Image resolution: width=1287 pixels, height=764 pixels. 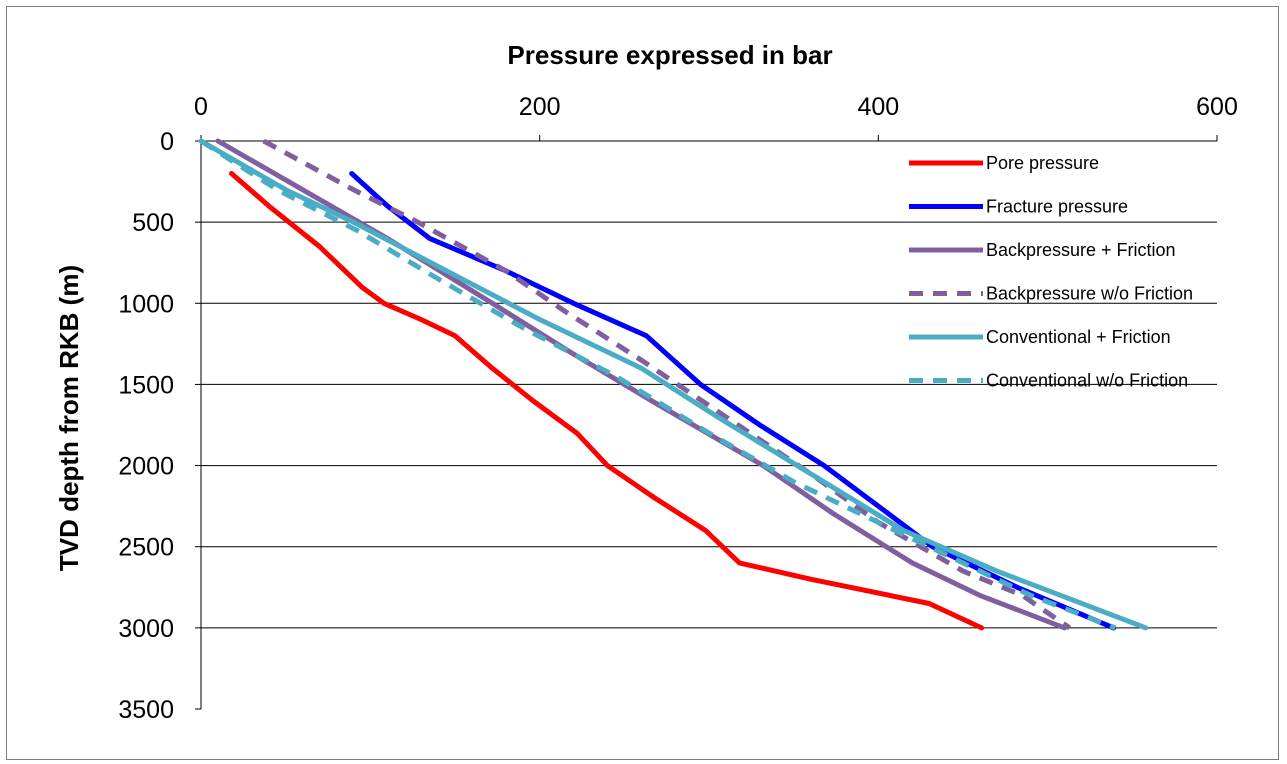 What do you see at coordinates (146, 304) in the screenshot?
I see `y-tick-label: 1000` at bounding box center [146, 304].